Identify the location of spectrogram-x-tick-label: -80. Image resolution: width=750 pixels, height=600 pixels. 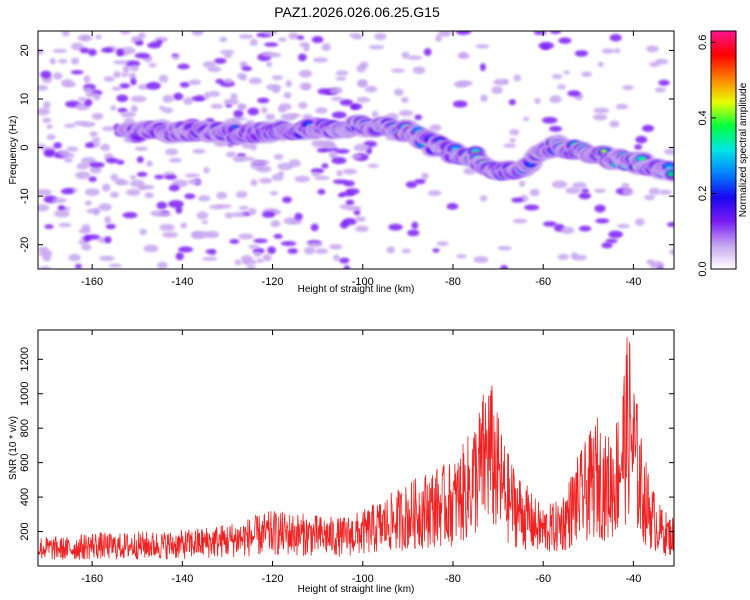
(453, 282).